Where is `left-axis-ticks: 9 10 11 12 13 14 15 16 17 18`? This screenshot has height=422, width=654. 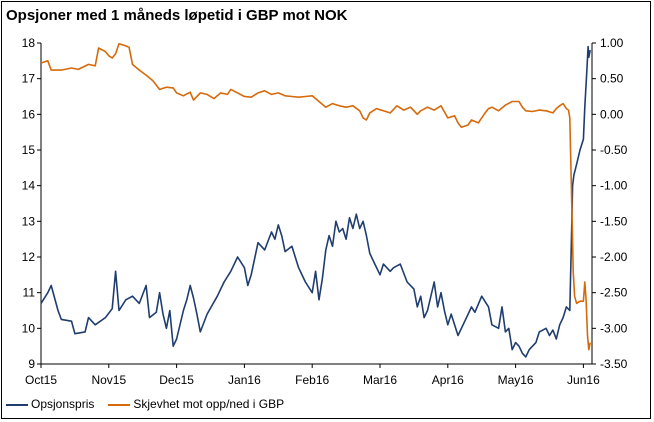 left-axis-ticks: 9 10 11 12 13 14 15 16 17 18 is located at coordinates (31, 203).